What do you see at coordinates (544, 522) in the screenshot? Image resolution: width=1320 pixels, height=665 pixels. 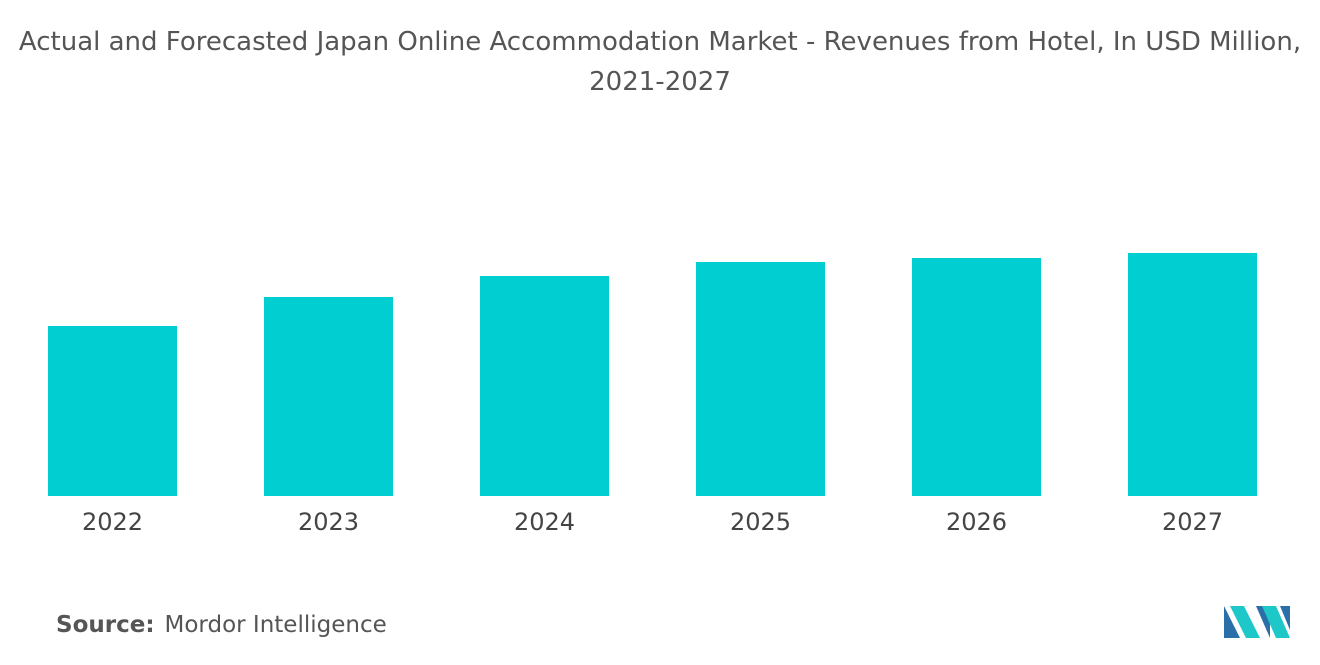 I see `x-tick-label: 2024` at bounding box center [544, 522].